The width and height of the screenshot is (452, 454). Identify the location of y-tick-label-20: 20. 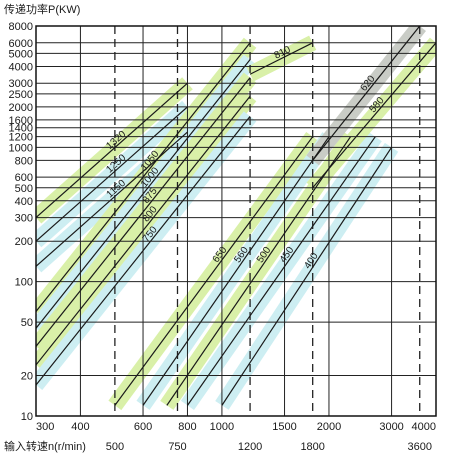
(27, 377).